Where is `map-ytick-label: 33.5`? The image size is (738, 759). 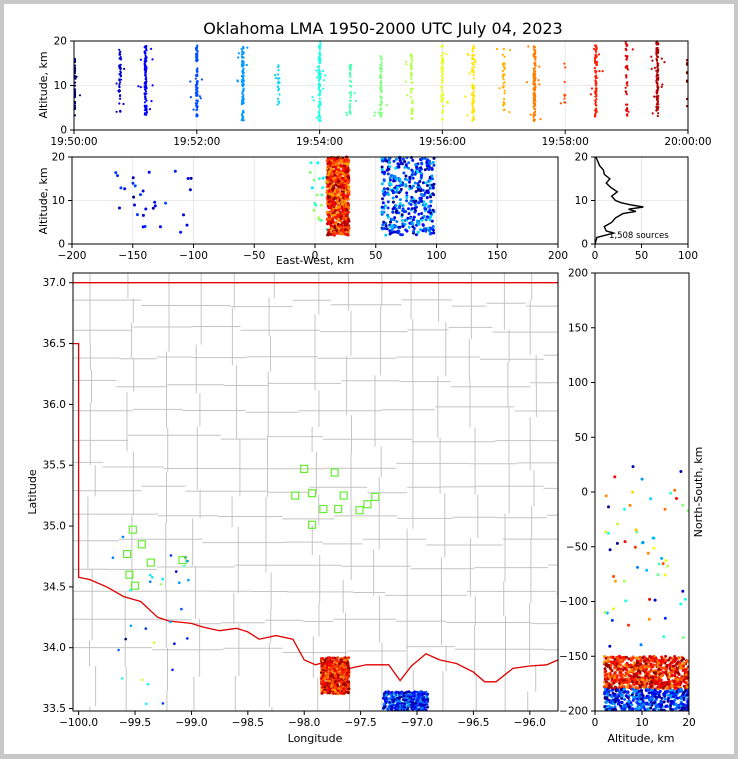
map-ytick-label: 33.5 is located at coordinates (54, 709).